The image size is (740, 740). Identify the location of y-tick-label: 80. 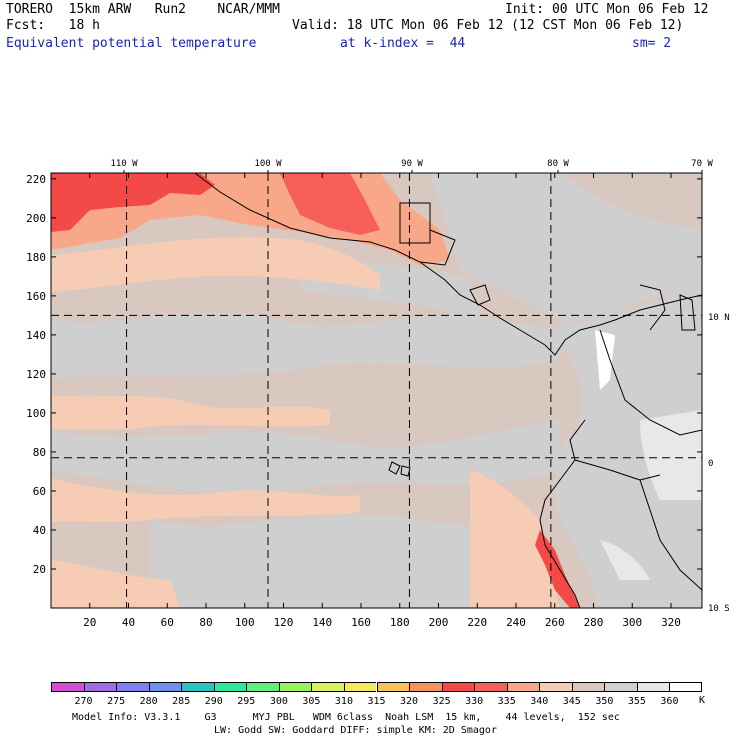
(39, 452).